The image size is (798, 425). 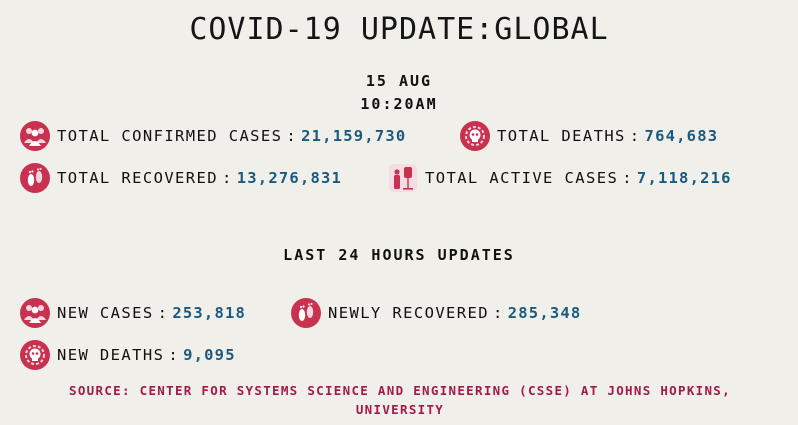 What do you see at coordinates (137, 178) in the screenshot?
I see `stat-label: TOTAL RECOVERED` at bounding box center [137, 178].